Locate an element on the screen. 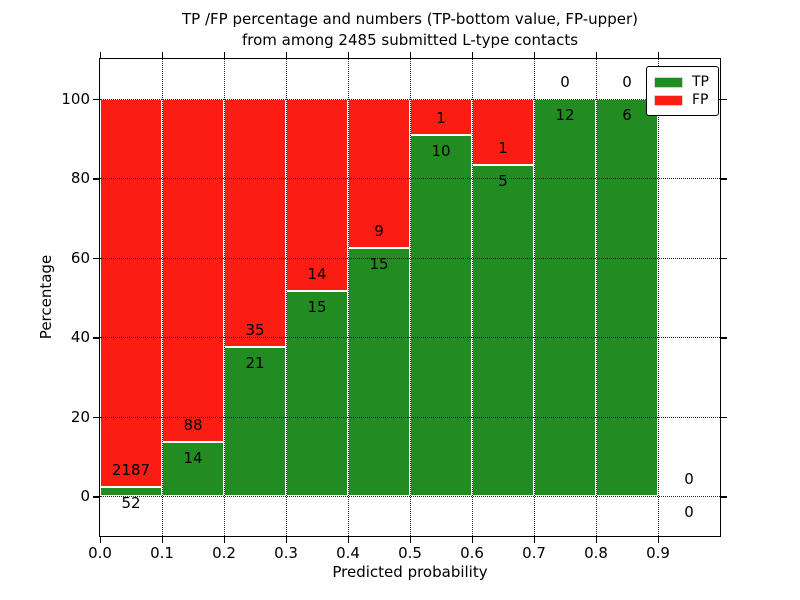 The width and height of the screenshot is (800, 600). x-tick-label: 0.8 is located at coordinates (596, 553).